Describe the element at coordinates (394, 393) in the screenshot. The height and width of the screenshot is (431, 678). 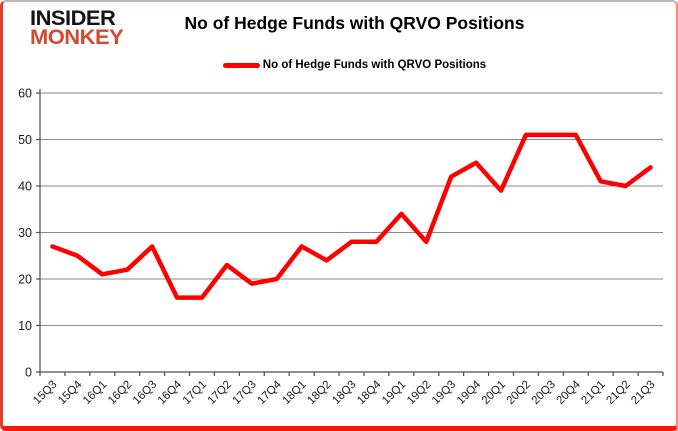
I see `x-axis-label: 19Q1` at that location.